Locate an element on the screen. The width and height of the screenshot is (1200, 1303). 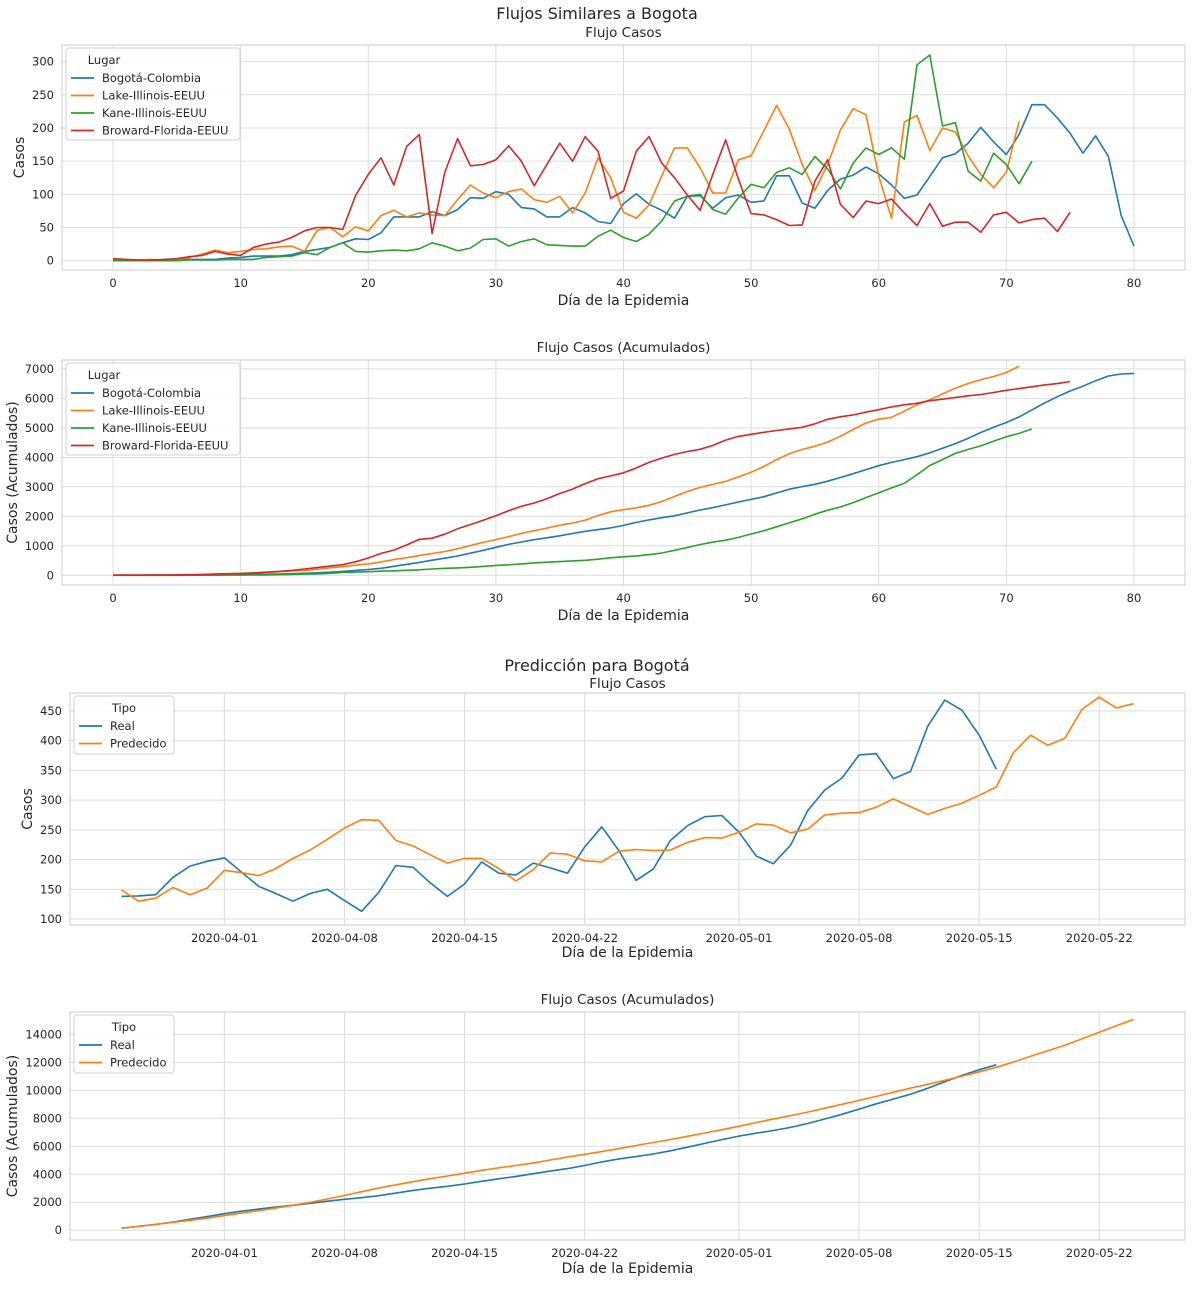
legend-entry: Kane-Illinois-EEUU is located at coordinates (154, 428).